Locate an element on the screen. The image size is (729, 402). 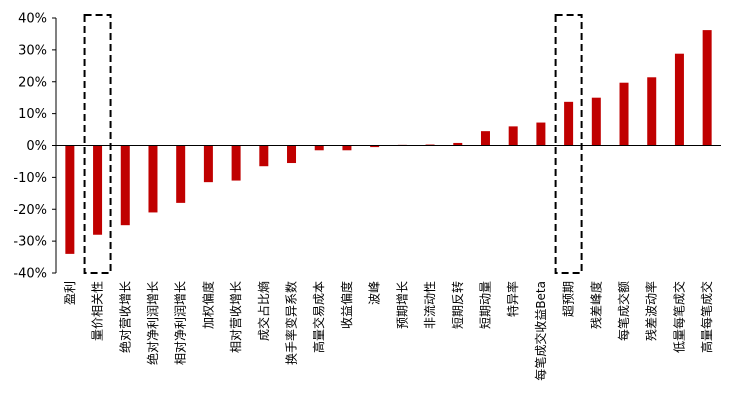
x-tick-label: 每笔成交额 is located at coordinates (623, 311).